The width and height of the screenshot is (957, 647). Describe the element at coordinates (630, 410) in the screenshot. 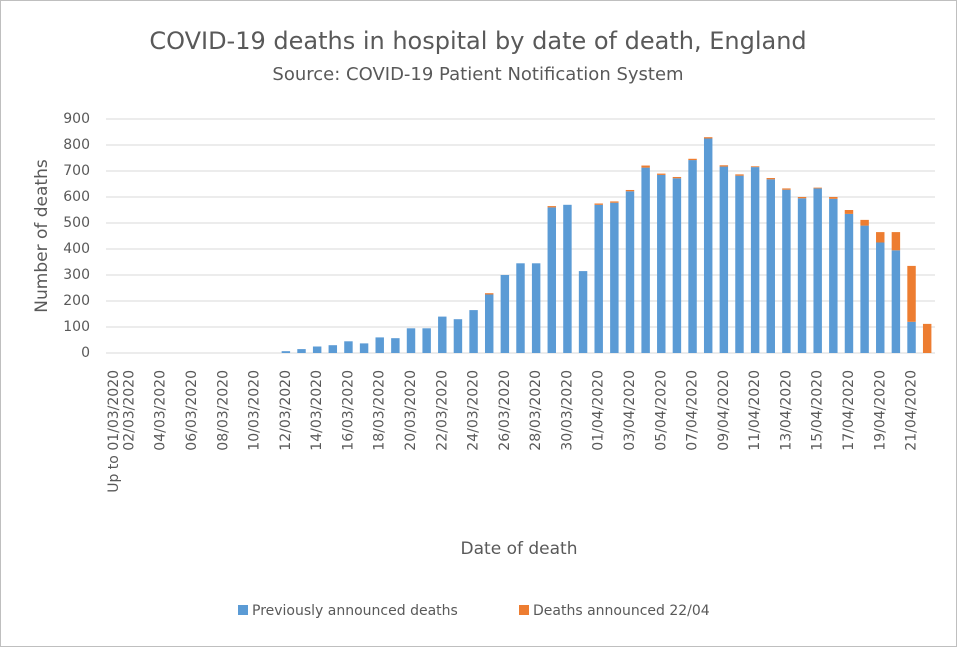

I see `x-tick-label: 03/04/2020` at that location.